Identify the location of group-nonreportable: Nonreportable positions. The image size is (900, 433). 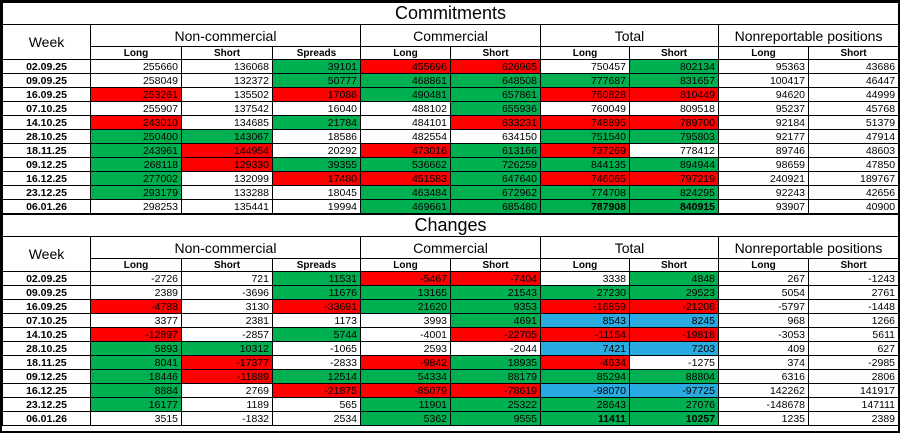
(808, 247).